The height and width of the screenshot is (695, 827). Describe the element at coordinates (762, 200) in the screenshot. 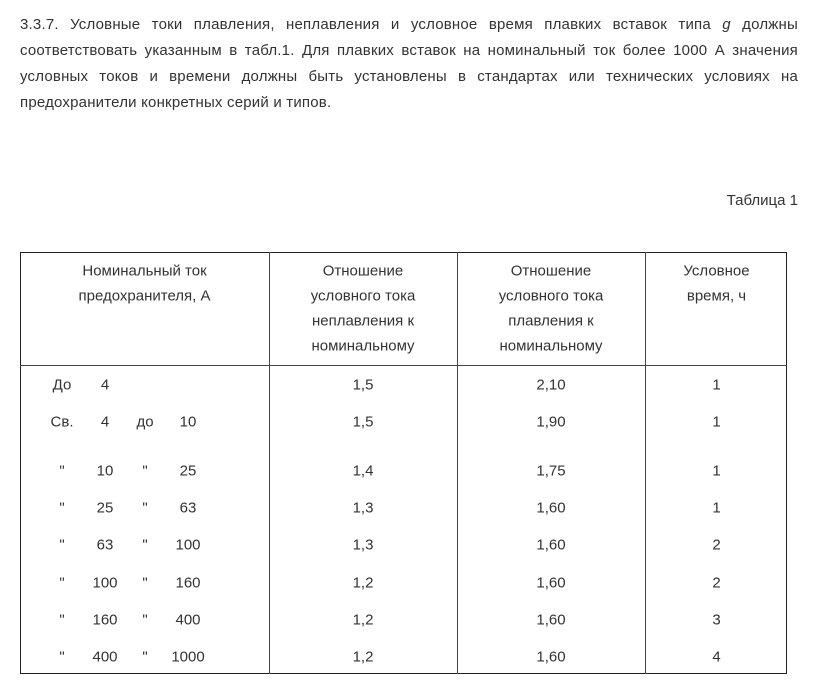

I see `table-caption: Таблица 1` at that location.